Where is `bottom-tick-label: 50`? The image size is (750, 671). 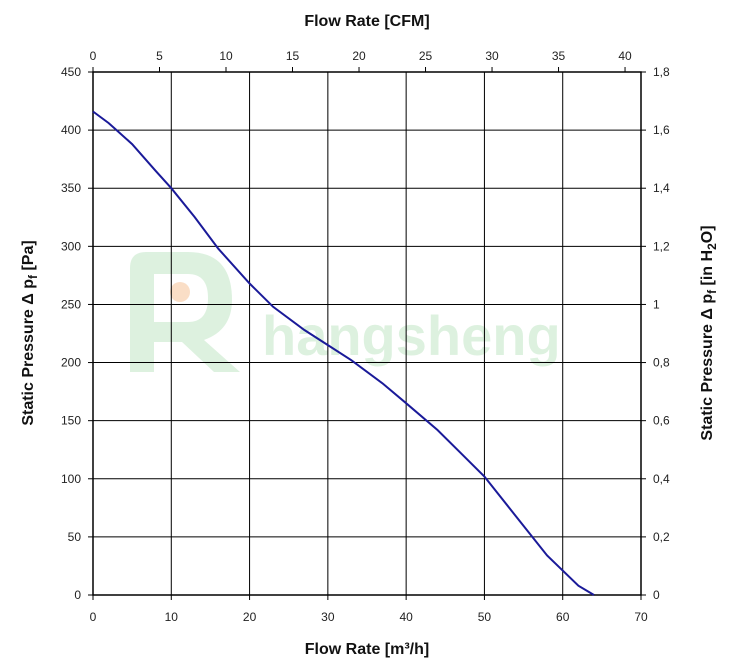 bottom-tick-label: 50 is located at coordinates (485, 617).